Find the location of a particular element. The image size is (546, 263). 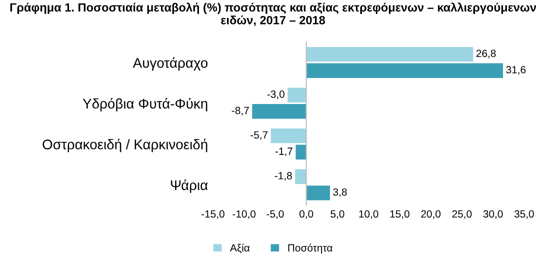

y-tick-label: Αυγοτάραχο is located at coordinates (170, 64).